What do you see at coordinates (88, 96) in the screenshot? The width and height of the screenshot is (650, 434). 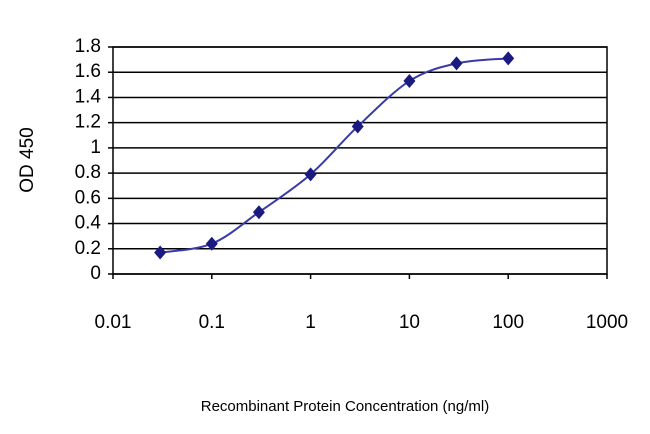 I see `y-tick-label: 1.4` at bounding box center [88, 96].